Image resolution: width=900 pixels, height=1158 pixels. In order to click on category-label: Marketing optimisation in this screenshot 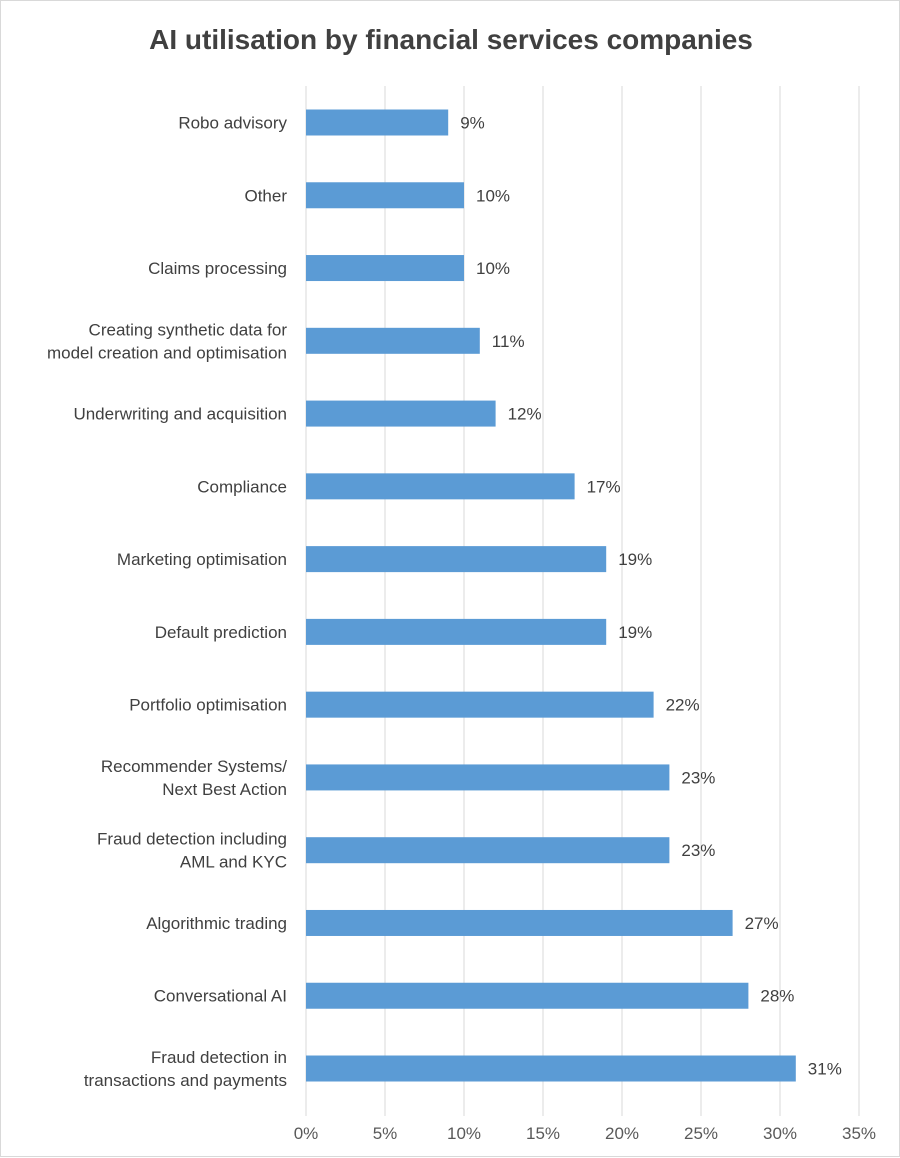, I will do `click(202, 559)`.